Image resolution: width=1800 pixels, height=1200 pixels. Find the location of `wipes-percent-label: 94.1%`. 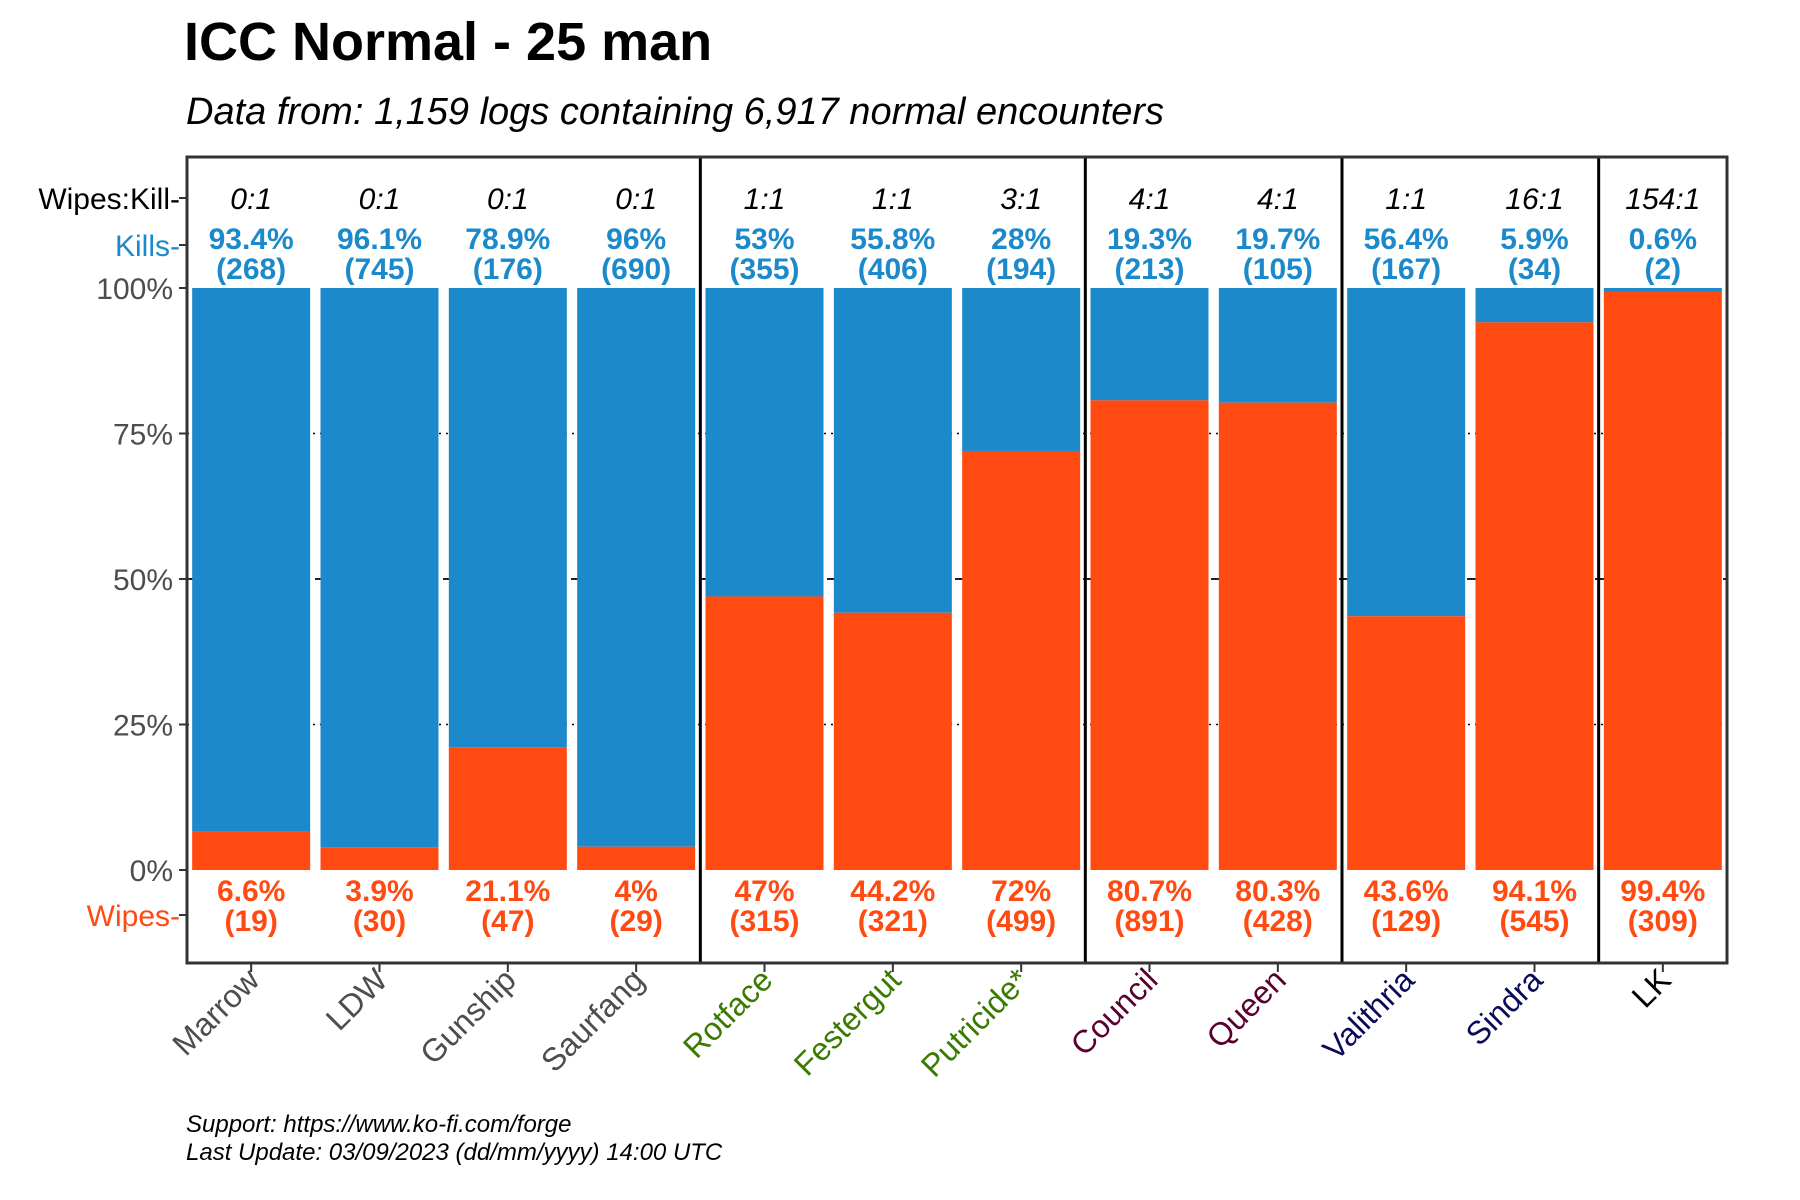

wipes-percent-label: 94.1% is located at coordinates (1534, 891).